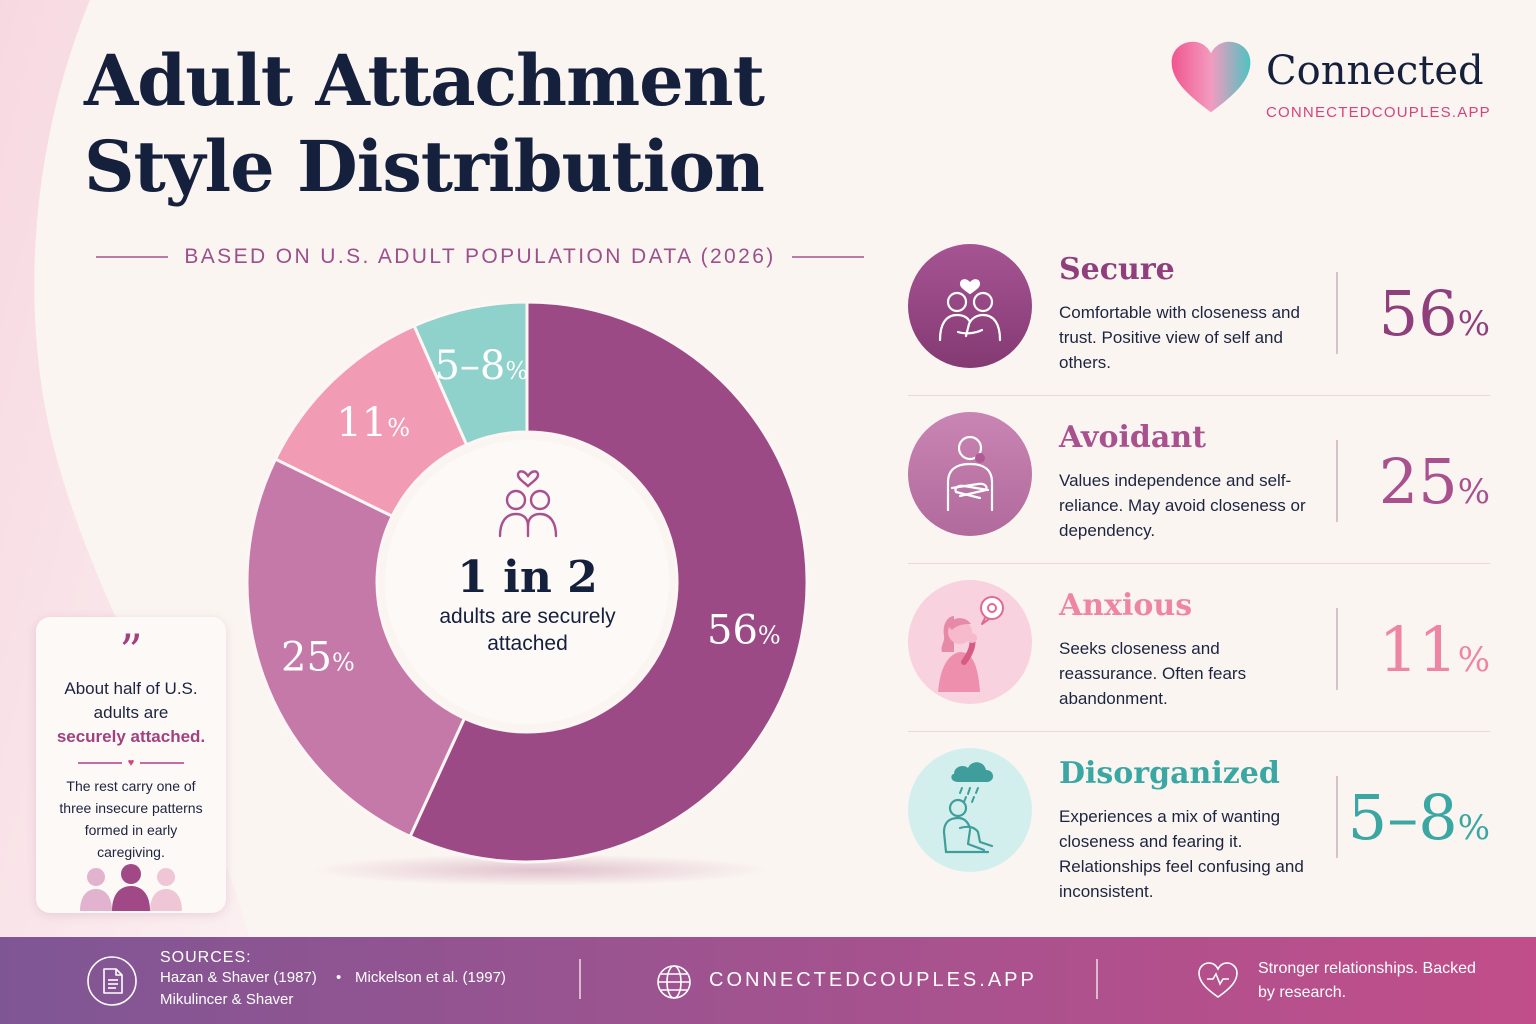  I want to click on quote-divider-rule-left, so click(99, 763).